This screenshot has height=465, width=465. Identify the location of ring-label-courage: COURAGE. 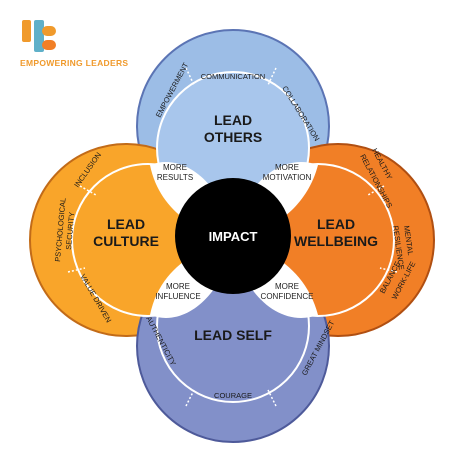
(233, 395).